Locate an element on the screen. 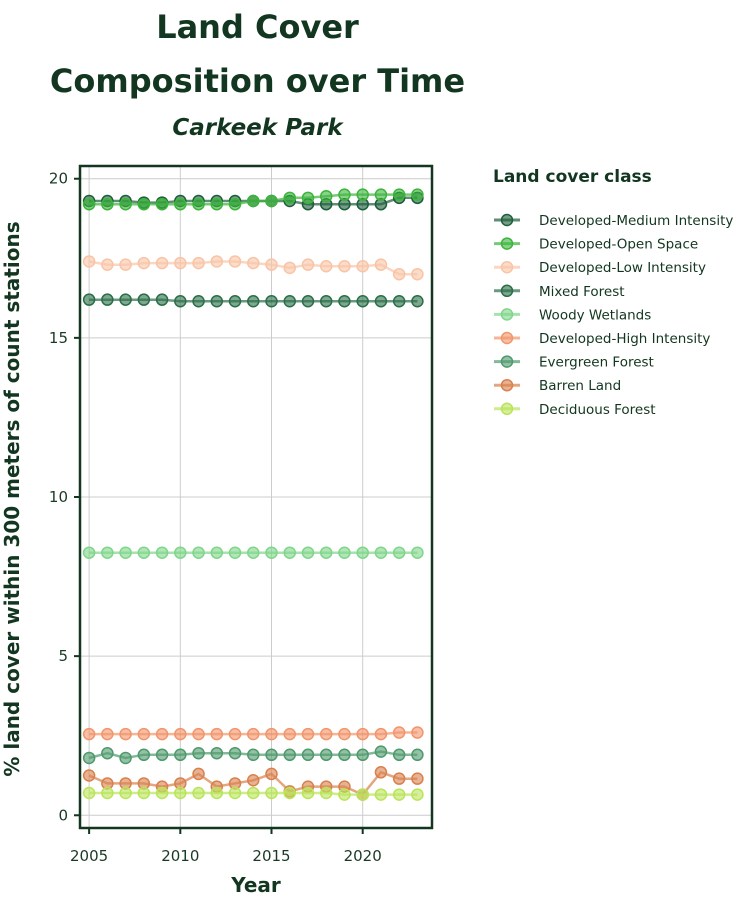 Image resolution: width=750 pixels, height=900 pixels. legend-item-developed-open-space: Developed-Open Space is located at coordinates (596, 245).